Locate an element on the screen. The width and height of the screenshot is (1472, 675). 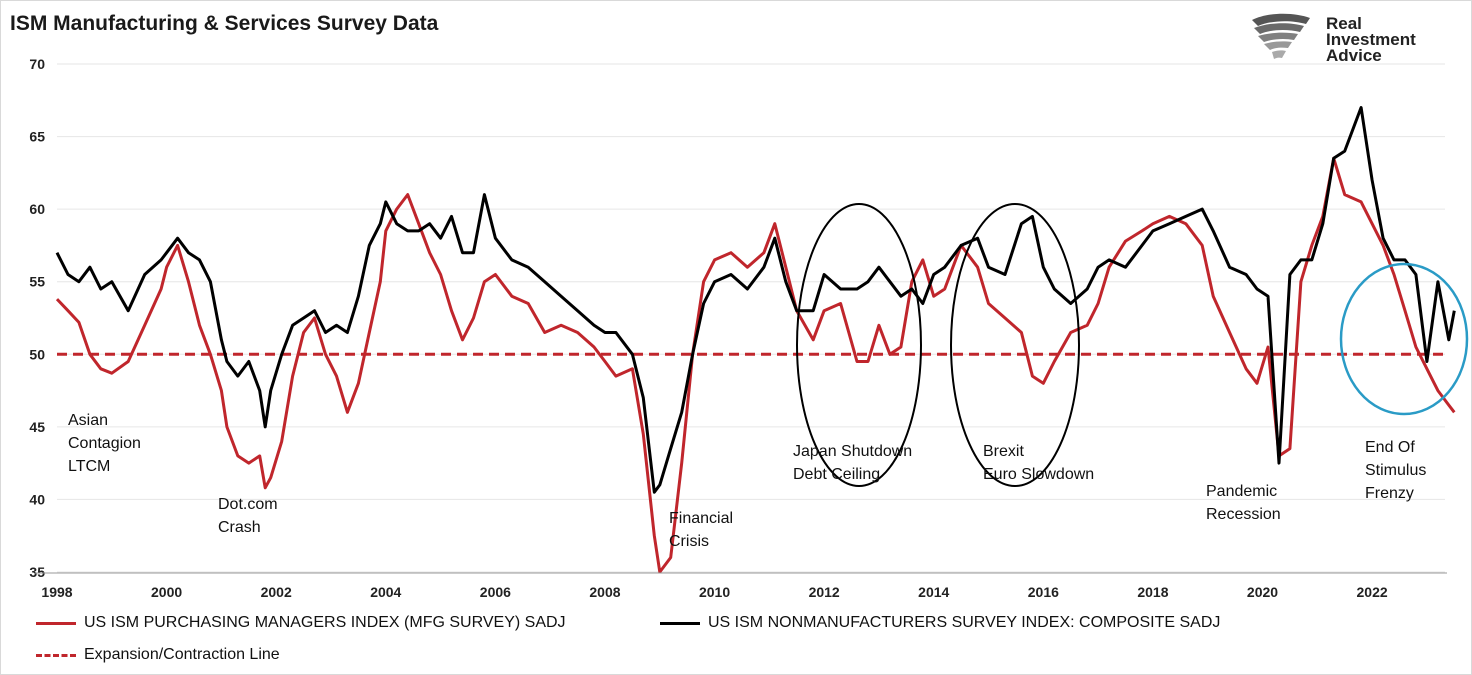
x-tick-label: 2004 is located at coordinates (385, 592).